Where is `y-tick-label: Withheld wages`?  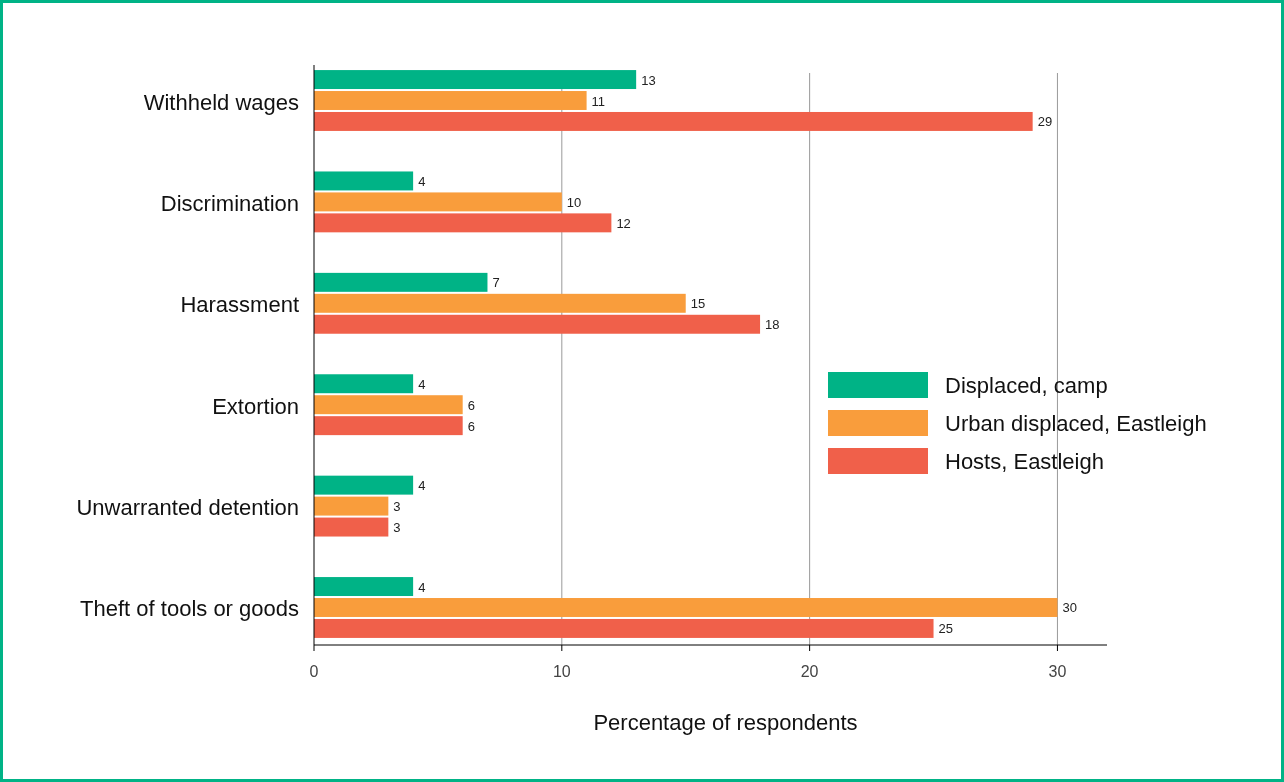
y-tick-label: Withheld wages is located at coordinates (221, 102).